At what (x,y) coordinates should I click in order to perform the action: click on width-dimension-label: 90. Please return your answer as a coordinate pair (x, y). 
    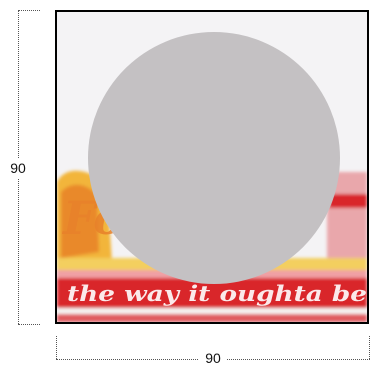
    Looking at the image, I should click on (213, 358).